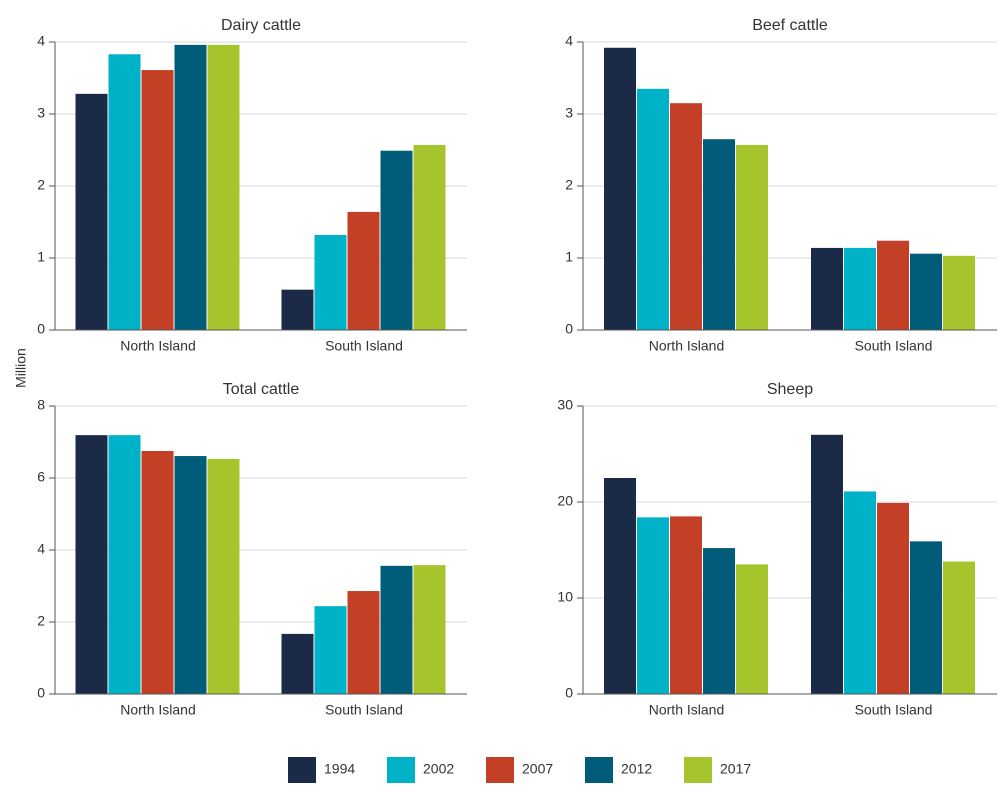 The image size is (1004, 809). I want to click on legend: 1994 2002 2007 2012 2017, so click(519, 770).